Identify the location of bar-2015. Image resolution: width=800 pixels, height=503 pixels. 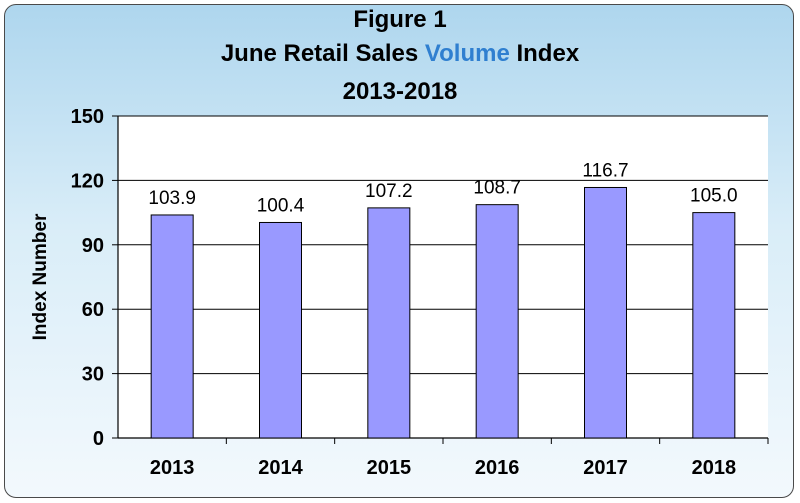
(389, 323).